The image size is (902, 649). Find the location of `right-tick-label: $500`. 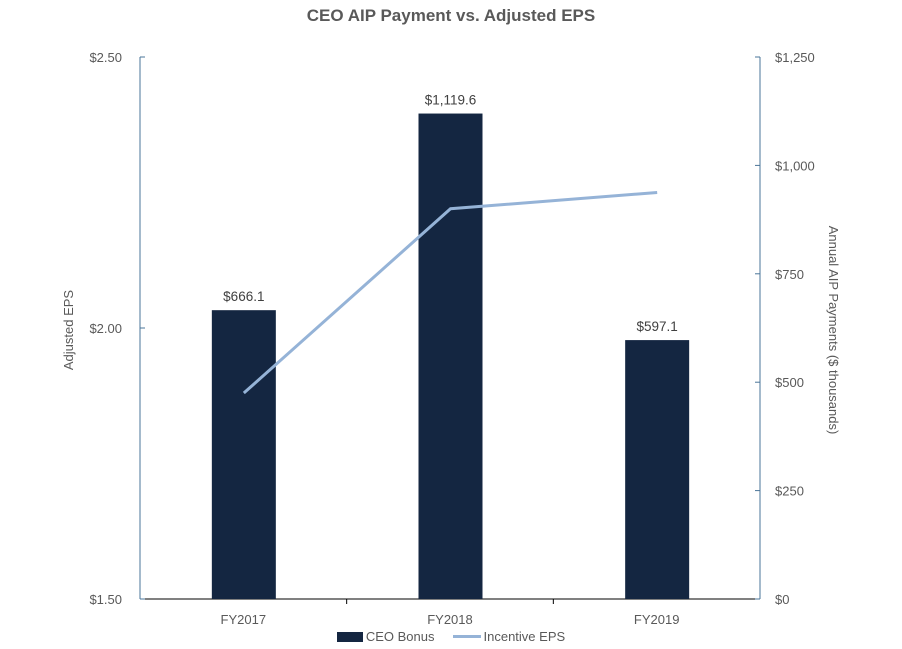

right-tick-label: $500 is located at coordinates (789, 382).